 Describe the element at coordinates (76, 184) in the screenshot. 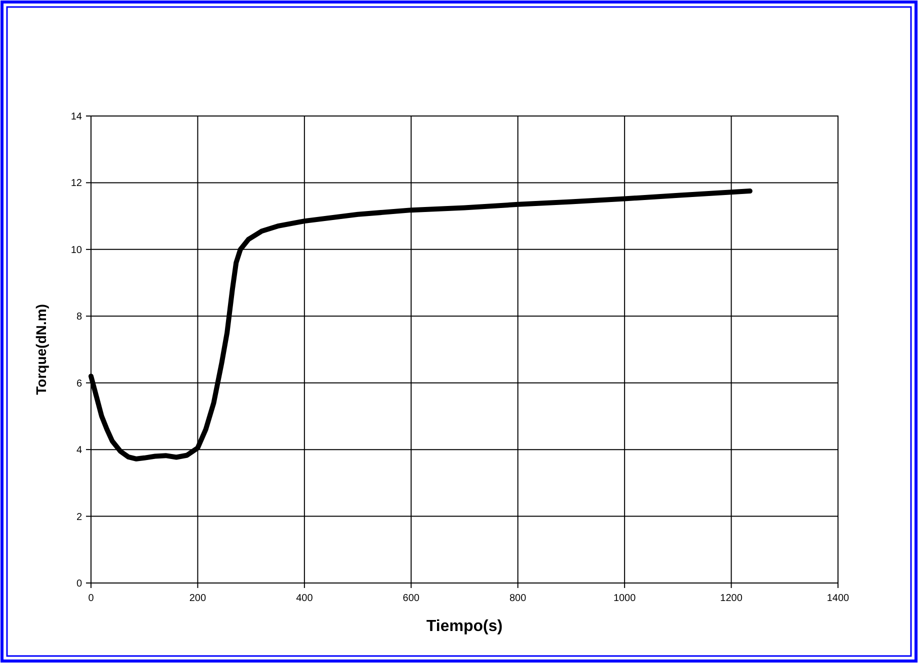

I see `y-tick-label: 12` at that location.